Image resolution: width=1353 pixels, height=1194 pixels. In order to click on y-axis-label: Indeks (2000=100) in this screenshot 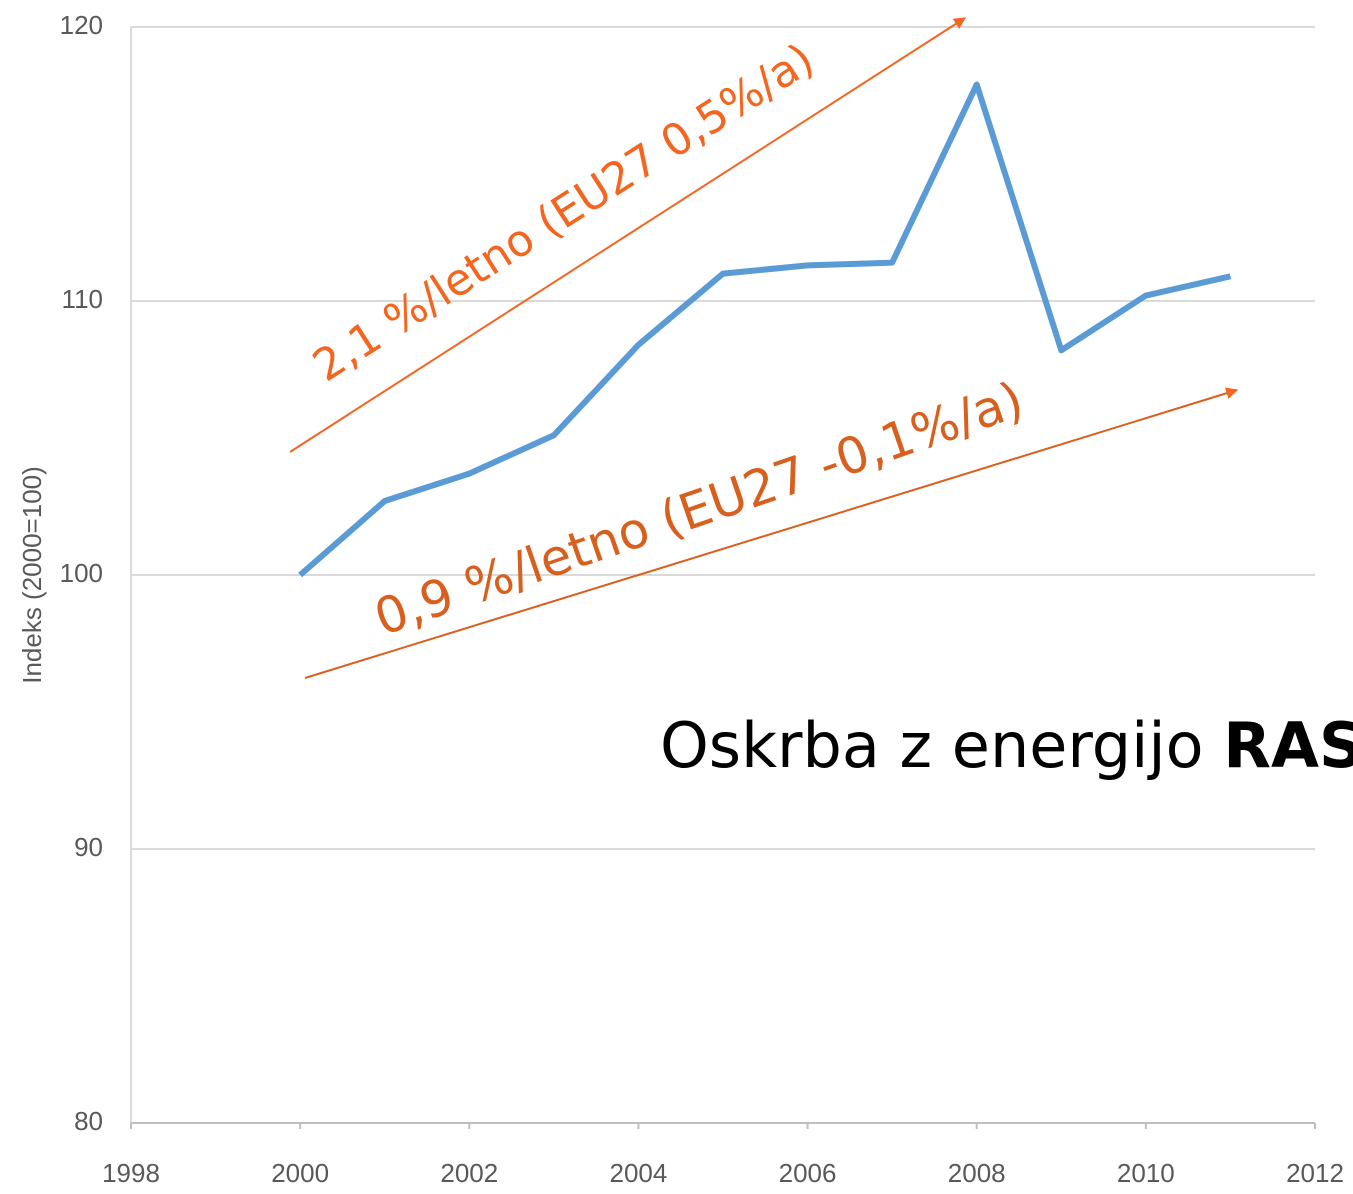, I will do `click(32, 575)`.